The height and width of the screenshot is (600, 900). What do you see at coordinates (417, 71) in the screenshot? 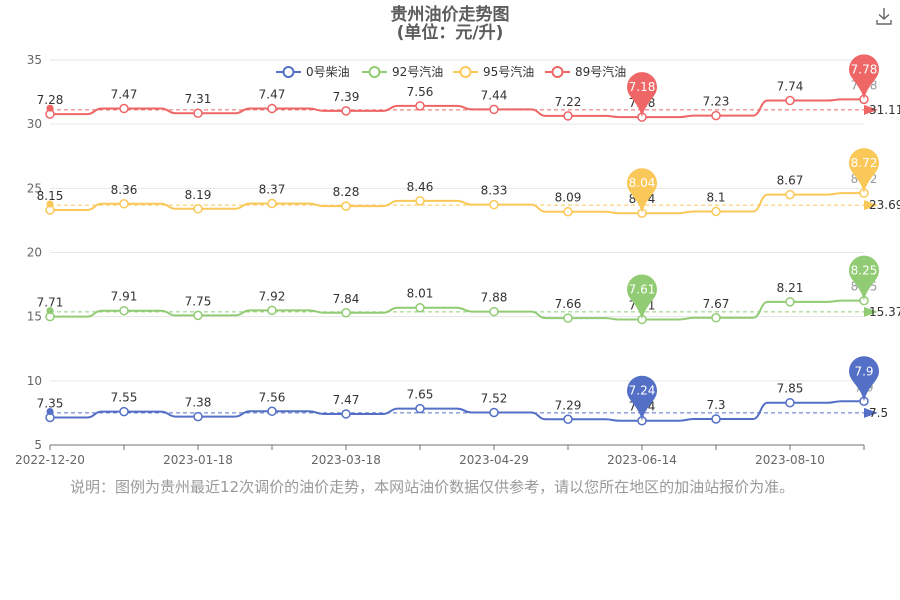
I see `legend-label: 92号汽油` at bounding box center [417, 71].